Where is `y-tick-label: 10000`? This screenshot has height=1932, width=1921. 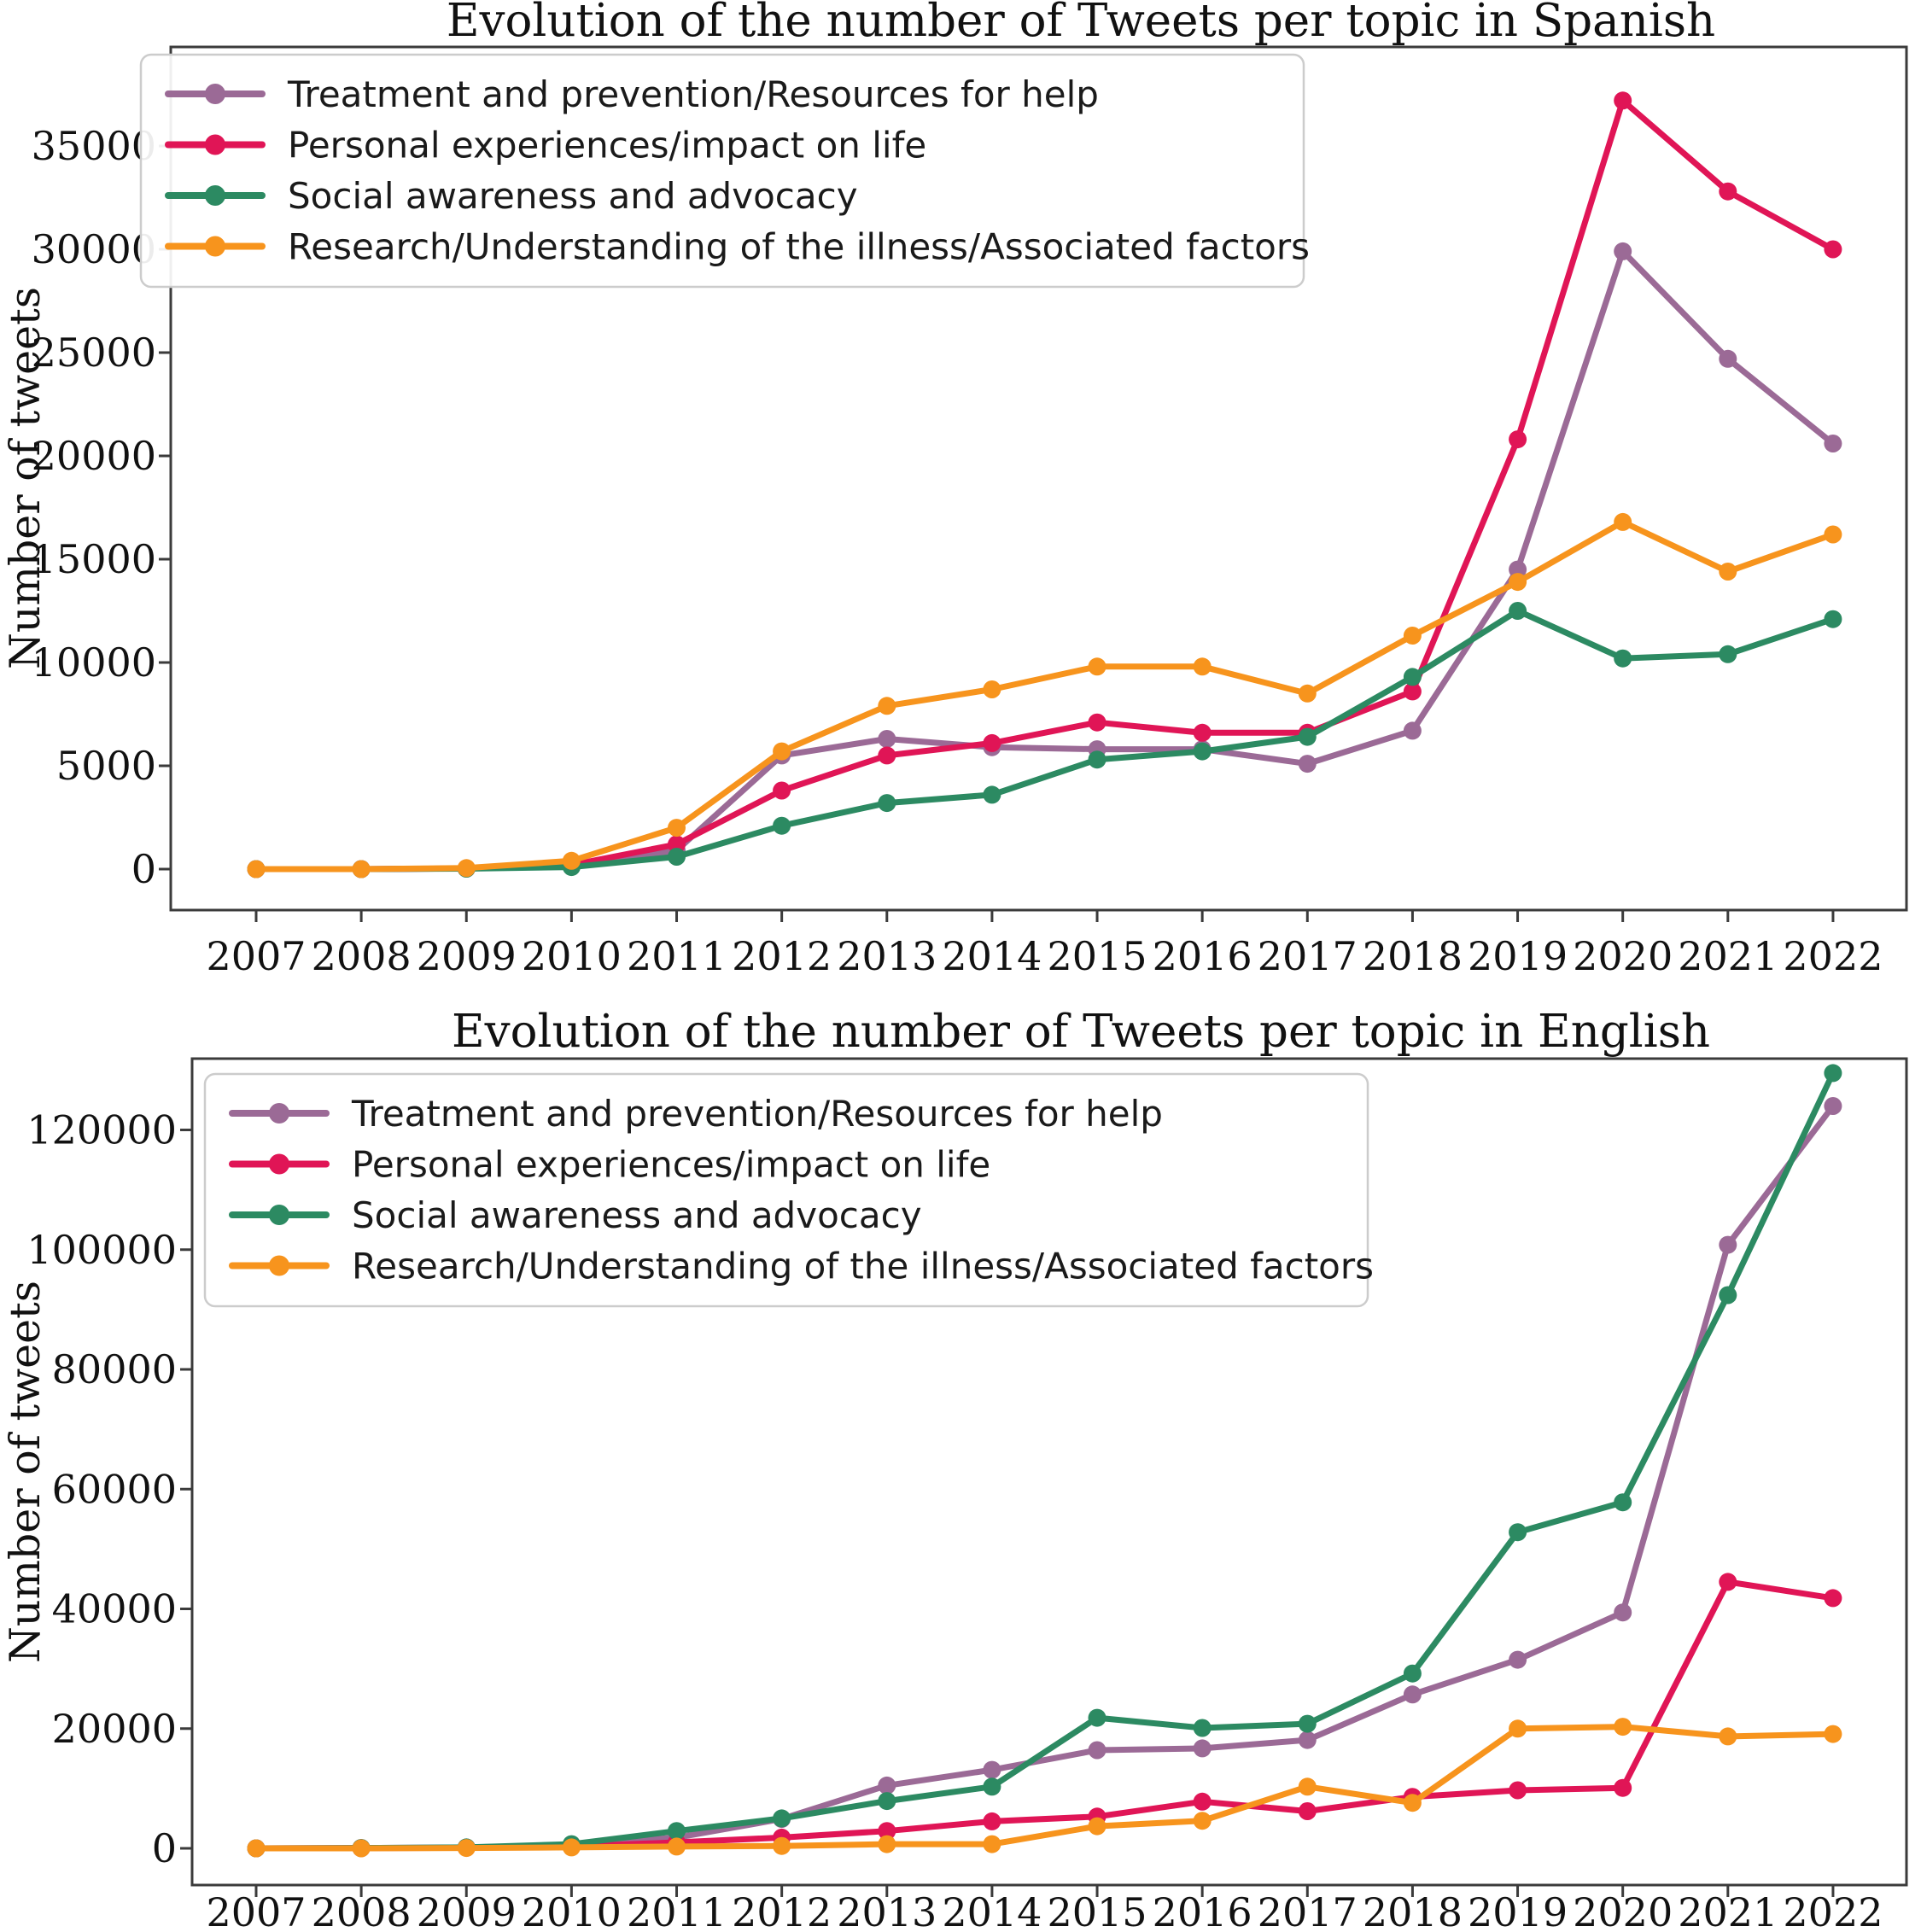 y-tick-label: 10000 is located at coordinates (94, 663).